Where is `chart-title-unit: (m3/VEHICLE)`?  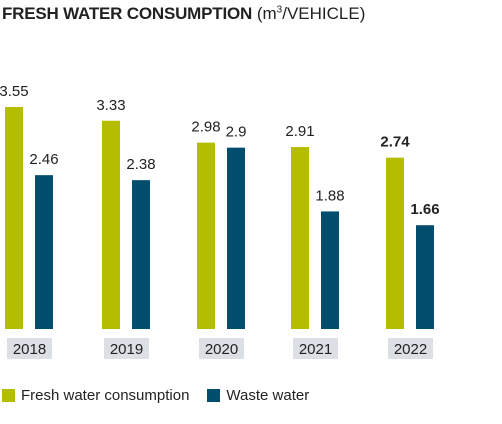 chart-title-unit: (m3/VEHICLE) is located at coordinates (311, 13).